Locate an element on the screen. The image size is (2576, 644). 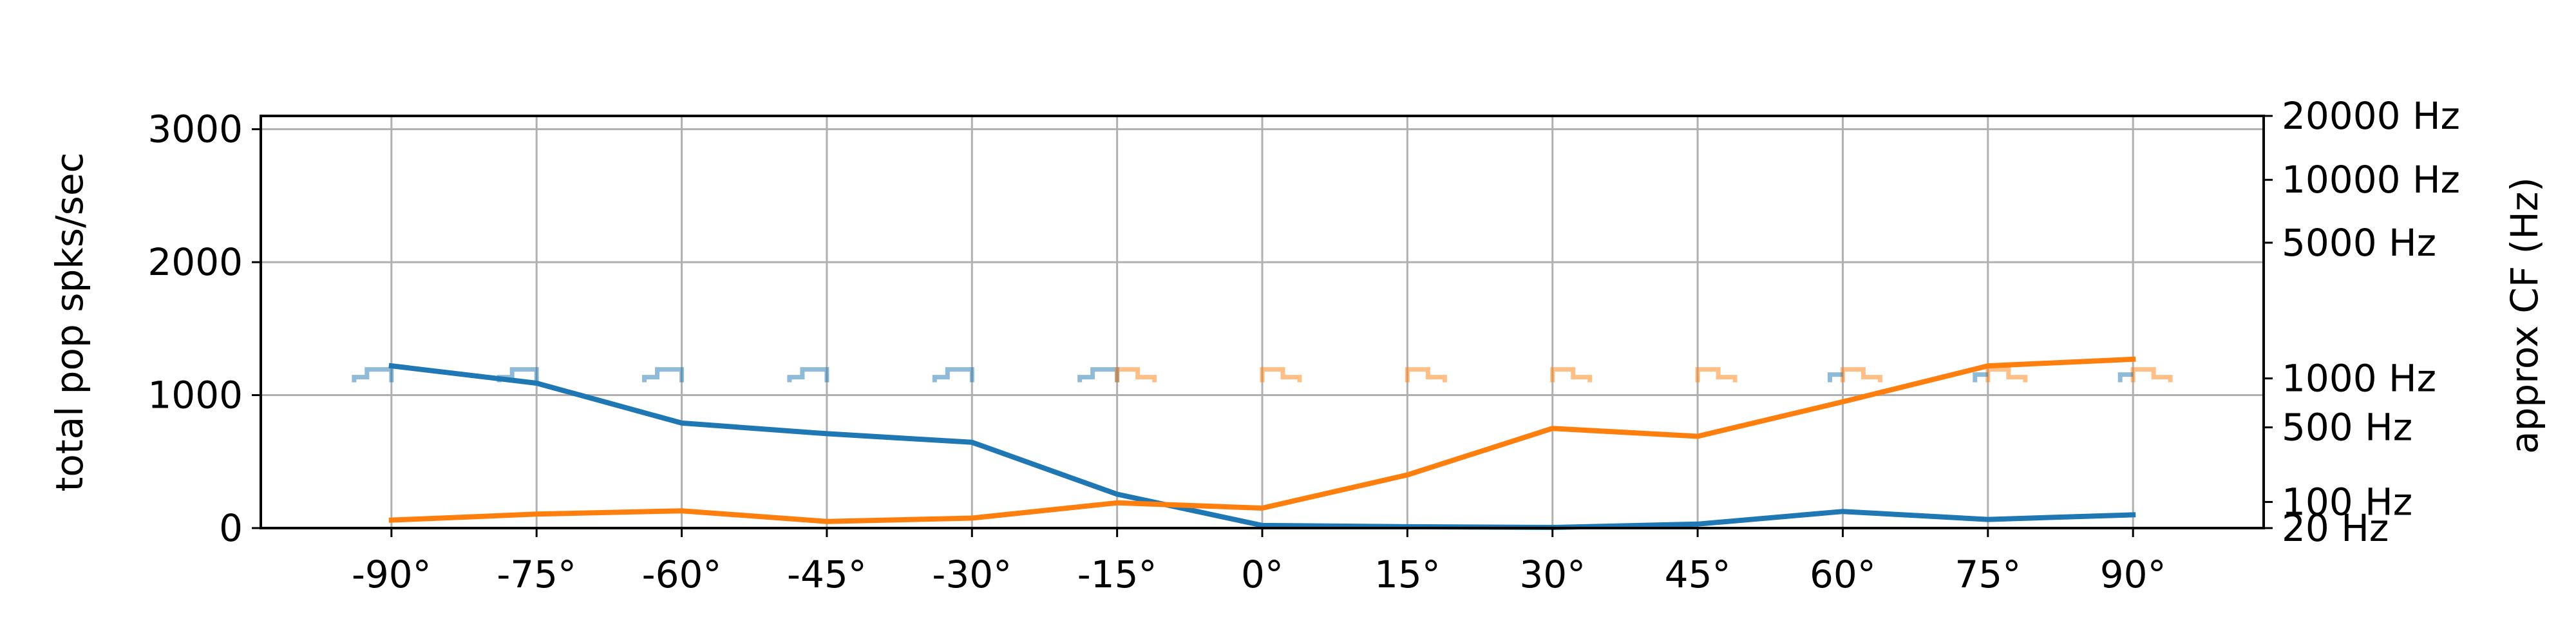
y2-tick-label: 20000 Hz is located at coordinates (2371, 116).